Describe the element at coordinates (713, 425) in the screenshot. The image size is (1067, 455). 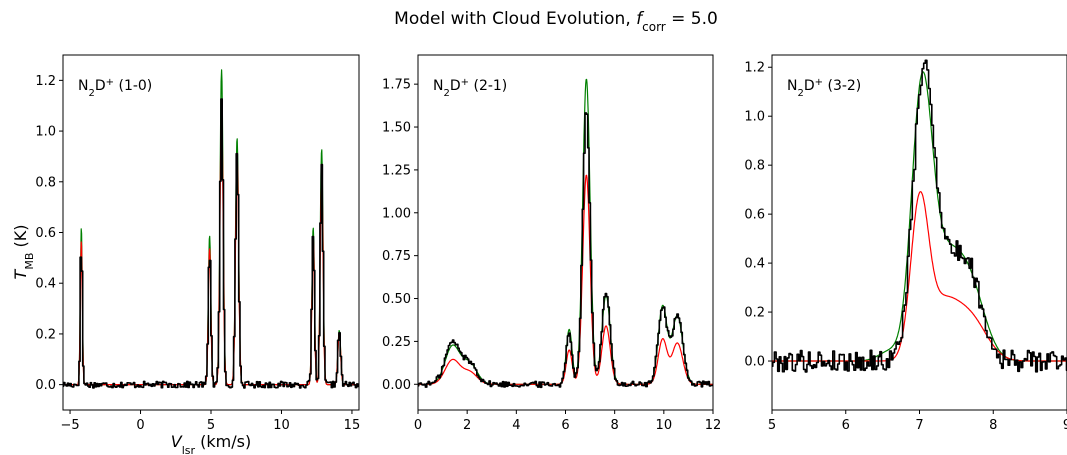
I see `x-tick-label: 12` at that location.